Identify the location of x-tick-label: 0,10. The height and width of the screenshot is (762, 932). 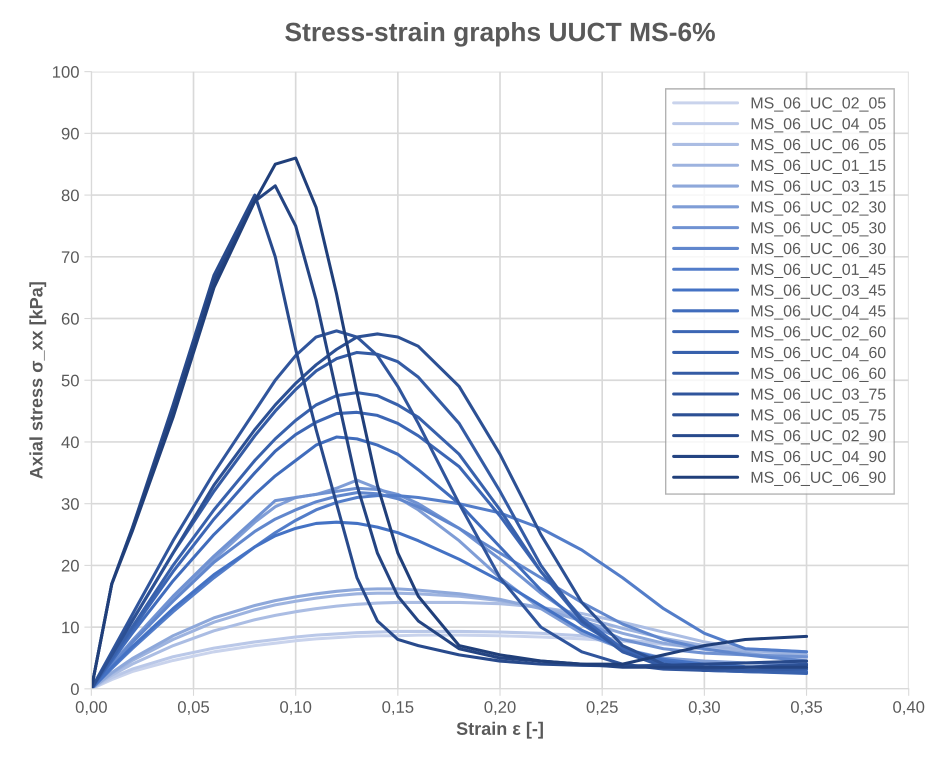
(296, 708).